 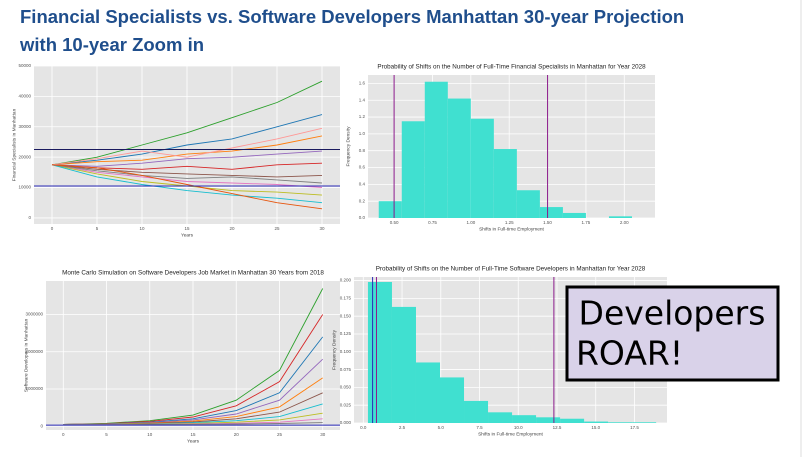 I want to click on slide-title: with 10-year Zoom in, so click(x=111, y=44).